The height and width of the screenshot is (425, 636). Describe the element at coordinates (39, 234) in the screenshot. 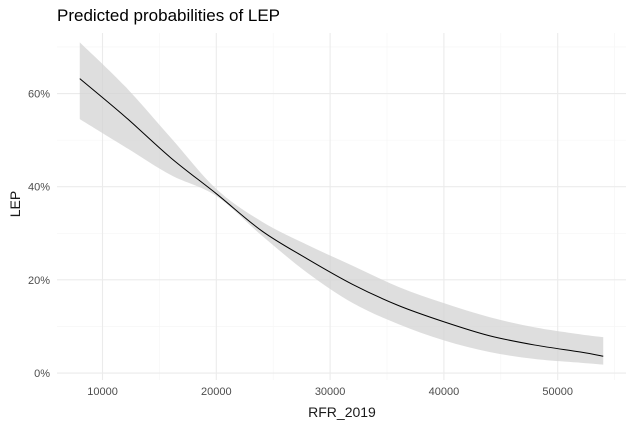

I see `y-axis-ticks: 0% 20% 40% 60%` at that location.